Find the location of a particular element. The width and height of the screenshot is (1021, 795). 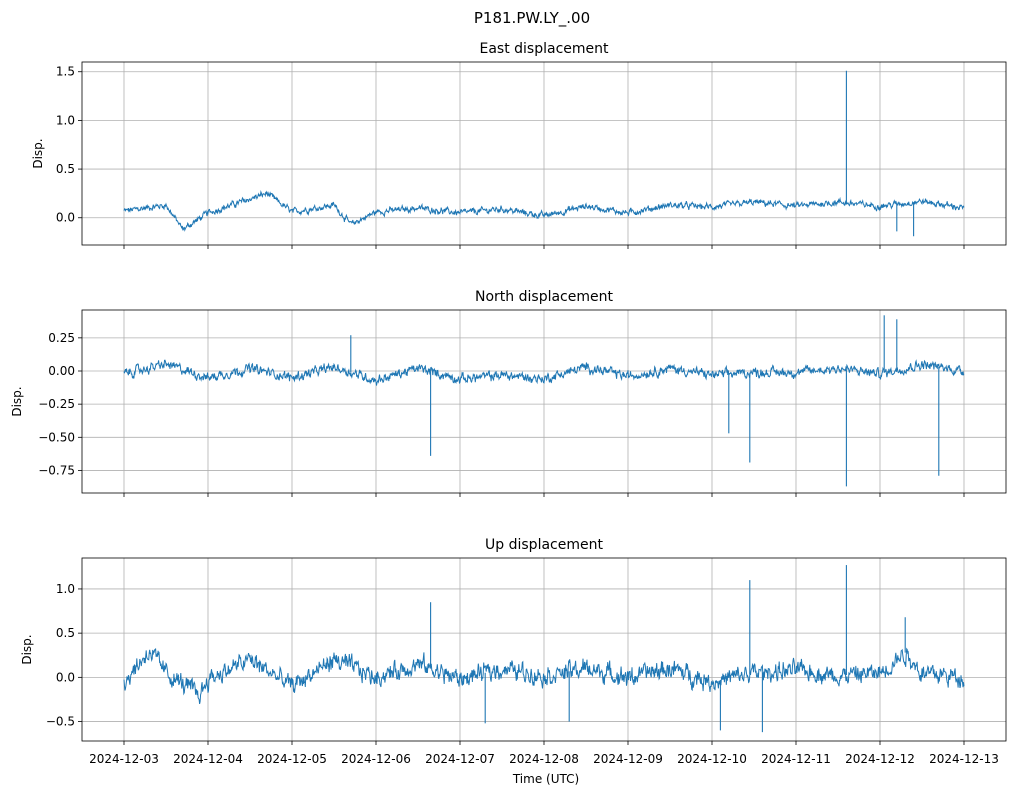

x-tick-label: 2024-12-04 is located at coordinates (208, 759).